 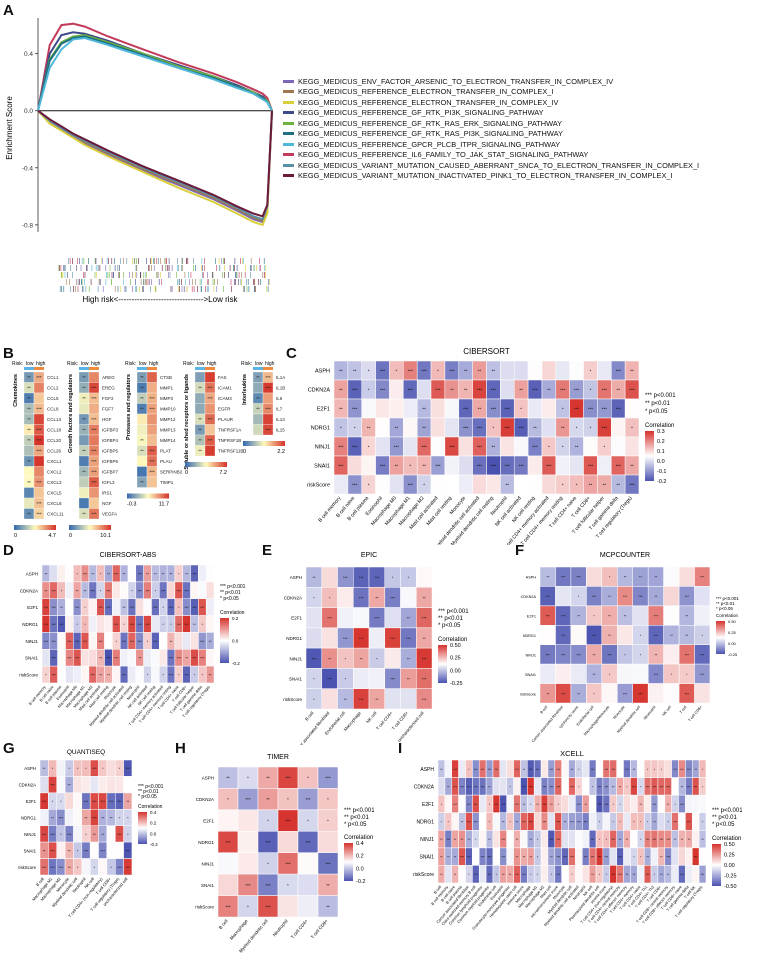 What do you see at coordinates (452, 640) in the screenshot?
I see `colorbar-title: Correlation` at bounding box center [452, 640].